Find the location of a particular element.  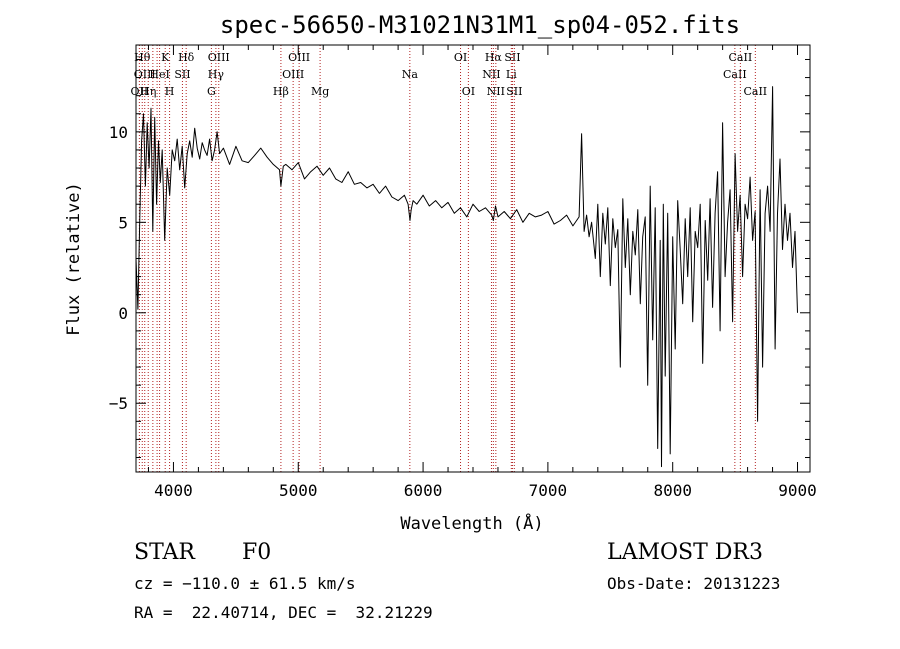

line-marker-label: Hα is located at coordinates (494, 57).